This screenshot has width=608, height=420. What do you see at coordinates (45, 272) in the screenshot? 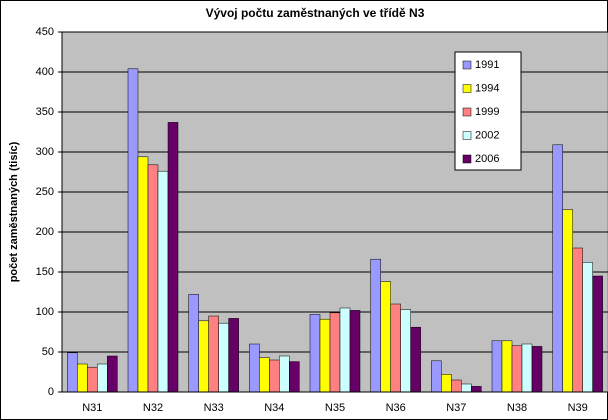
I see `y-tick-label: 150` at bounding box center [45, 272].